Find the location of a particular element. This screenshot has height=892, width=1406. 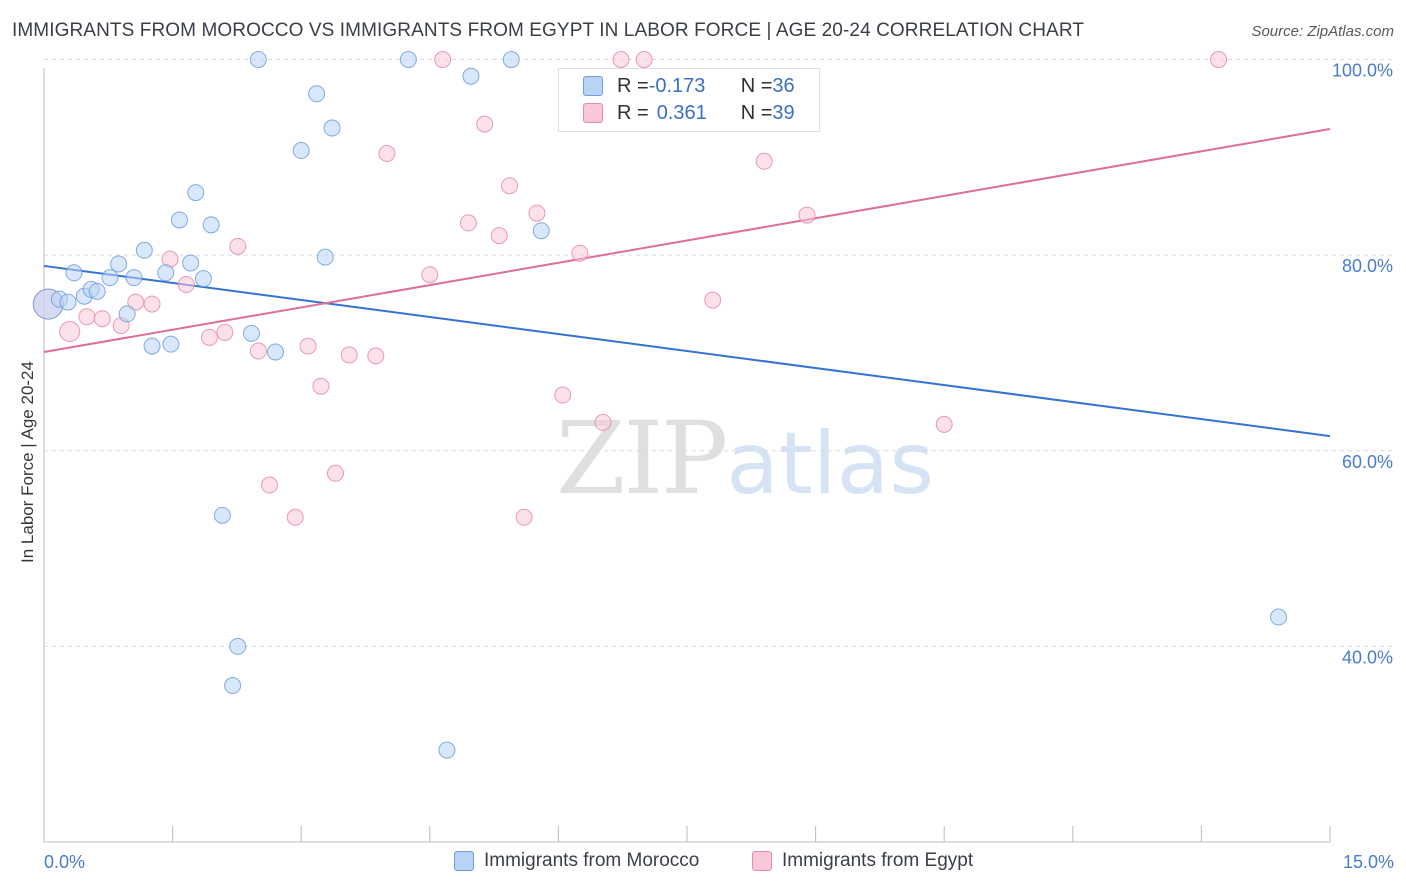

watermark: ZIPatlas is located at coordinates (745, 458).